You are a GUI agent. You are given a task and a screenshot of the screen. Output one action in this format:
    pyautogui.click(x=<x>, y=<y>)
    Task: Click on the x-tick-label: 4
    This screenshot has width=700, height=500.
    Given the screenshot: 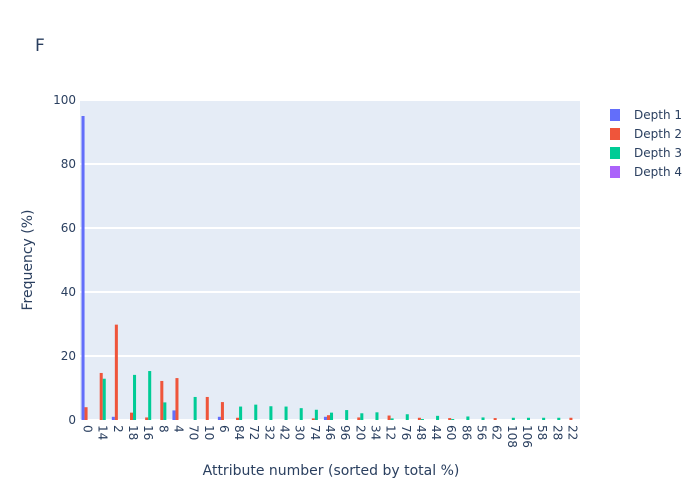 What is the action you would take?
    pyautogui.click(x=178, y=429)
    